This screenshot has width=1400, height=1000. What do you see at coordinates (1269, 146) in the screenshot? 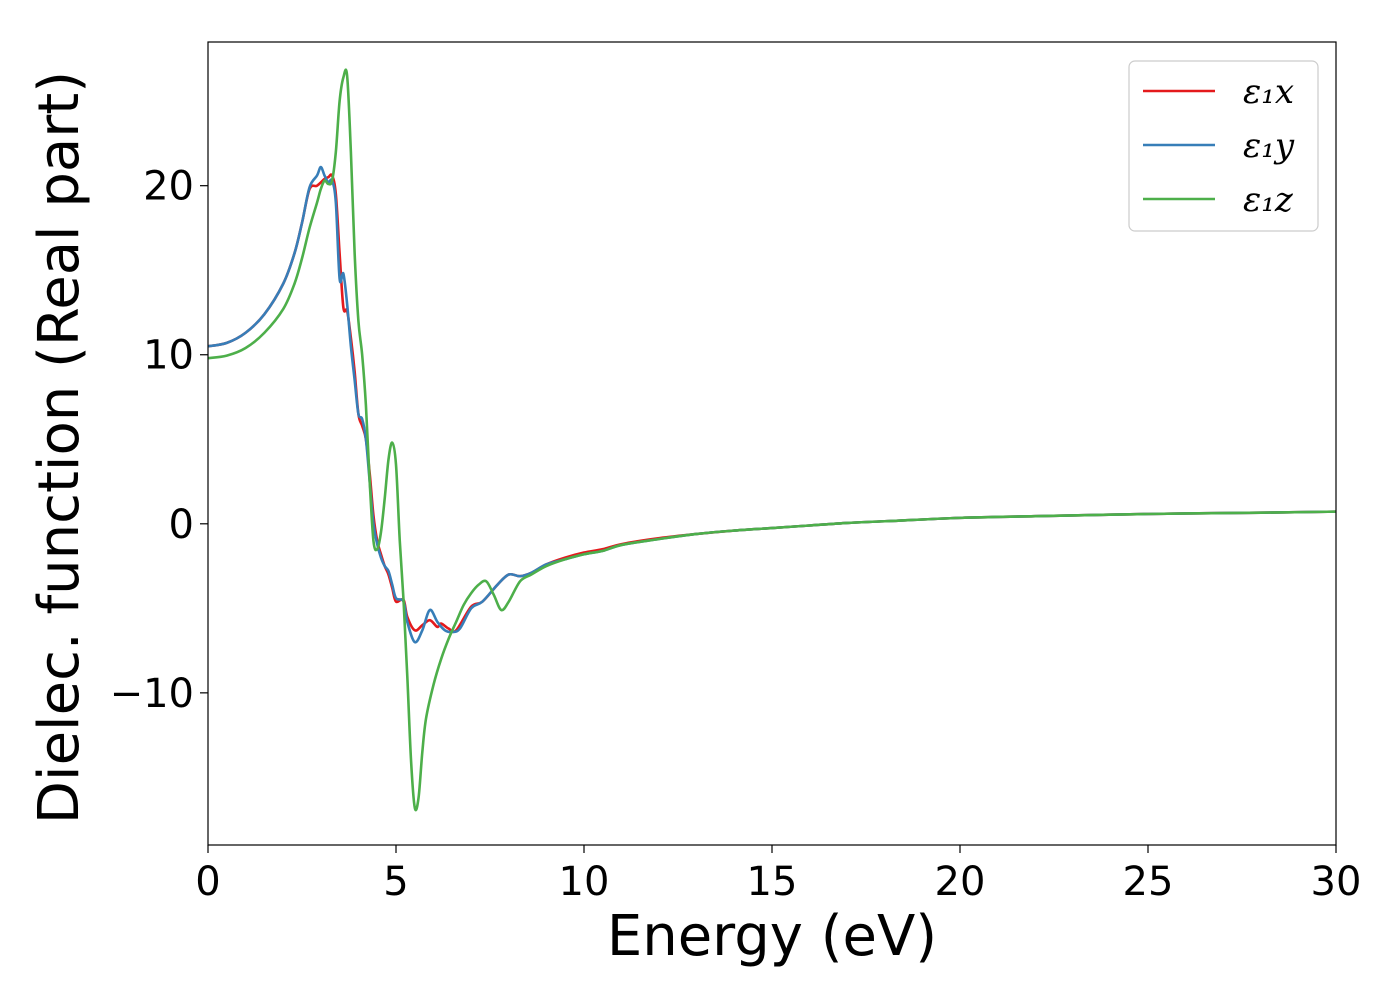
I see `legend-label: ε₁y` at bounding box center [1269, 146].